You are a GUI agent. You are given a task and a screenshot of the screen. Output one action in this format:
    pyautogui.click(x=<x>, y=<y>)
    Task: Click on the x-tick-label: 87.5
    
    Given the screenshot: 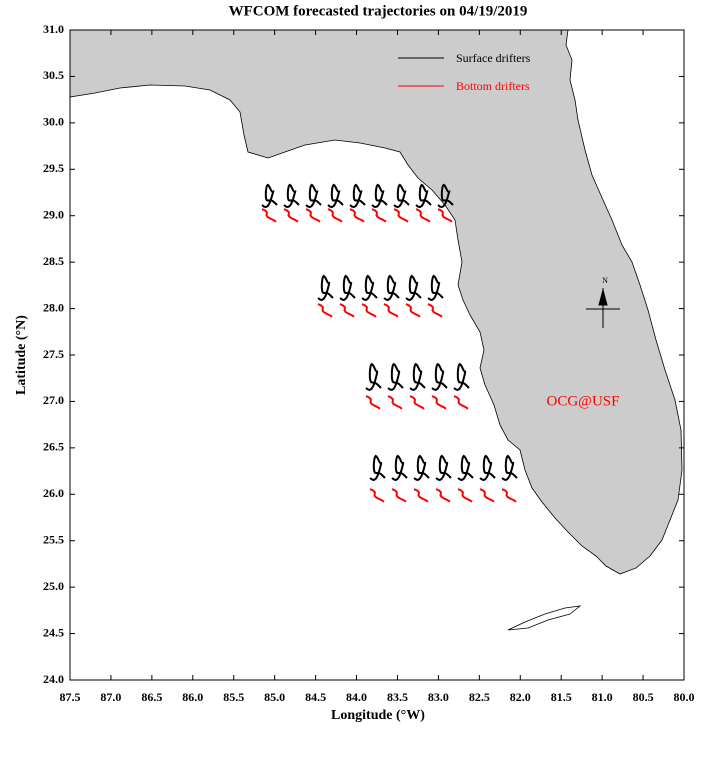 What is the action you would take?
    pyautogui.click(x=70, y=697)
    